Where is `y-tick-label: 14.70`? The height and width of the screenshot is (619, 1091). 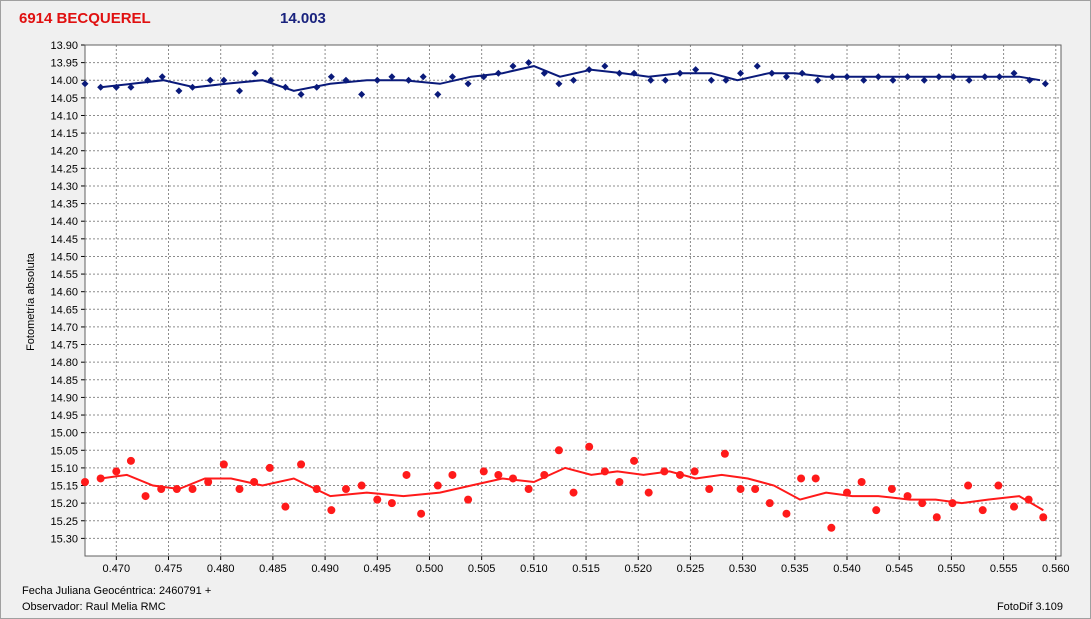 y-tick-label: 14.70 is located at coordinates (64, 328).